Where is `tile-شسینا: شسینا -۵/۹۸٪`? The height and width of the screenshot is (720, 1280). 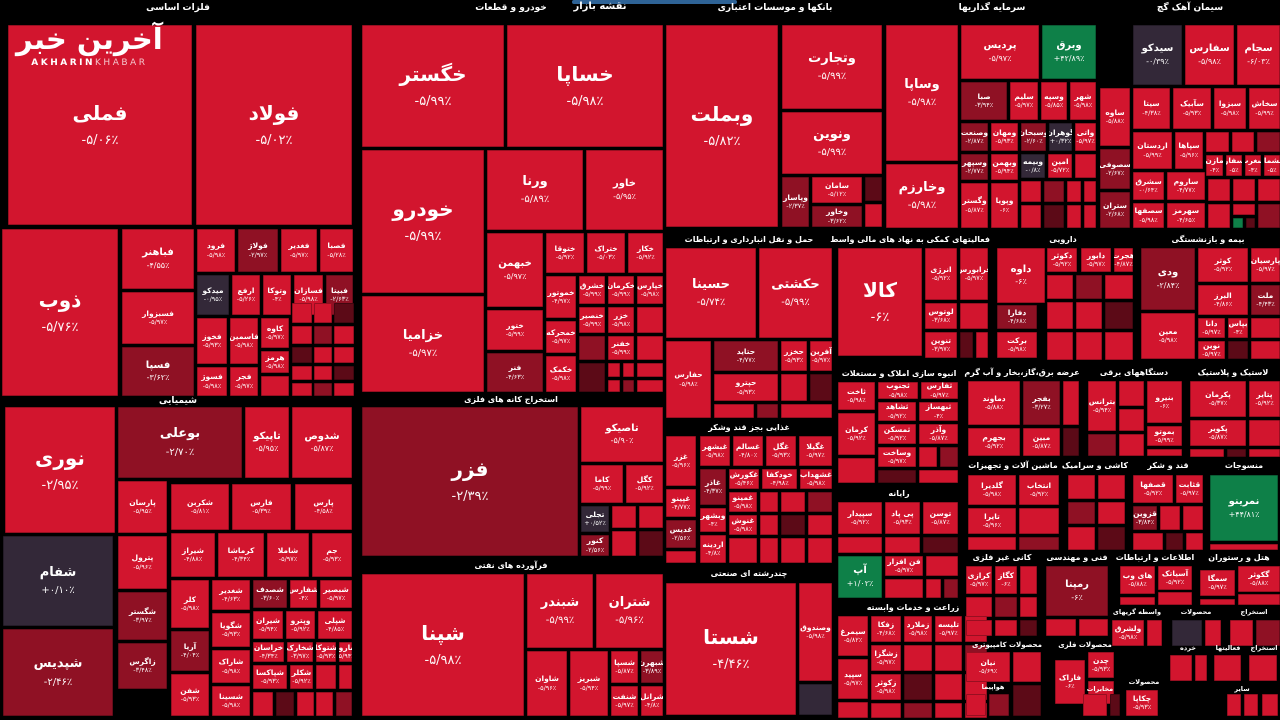
tile-شسینا: شسینا -۵/۹۸٪ is located at coordinates (231, 701).